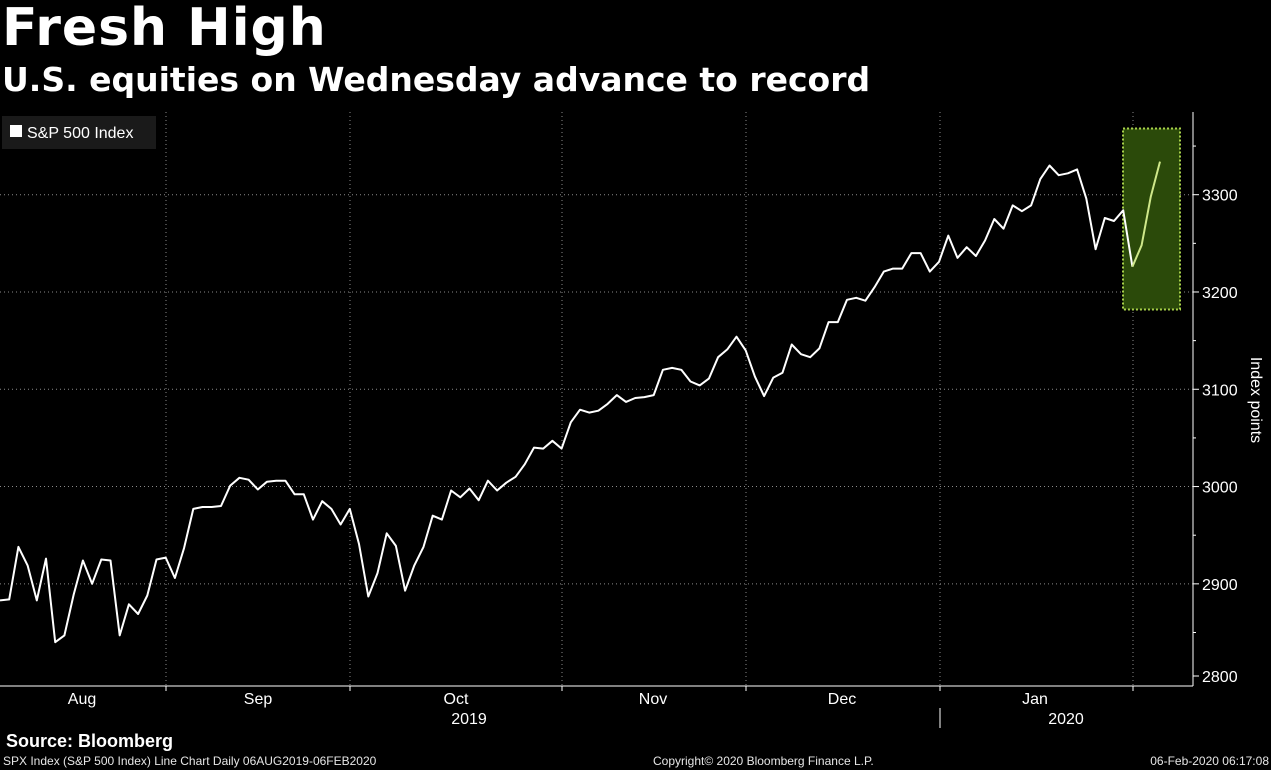  I want to click on x-year-label: 2020, so click(1066, 719).